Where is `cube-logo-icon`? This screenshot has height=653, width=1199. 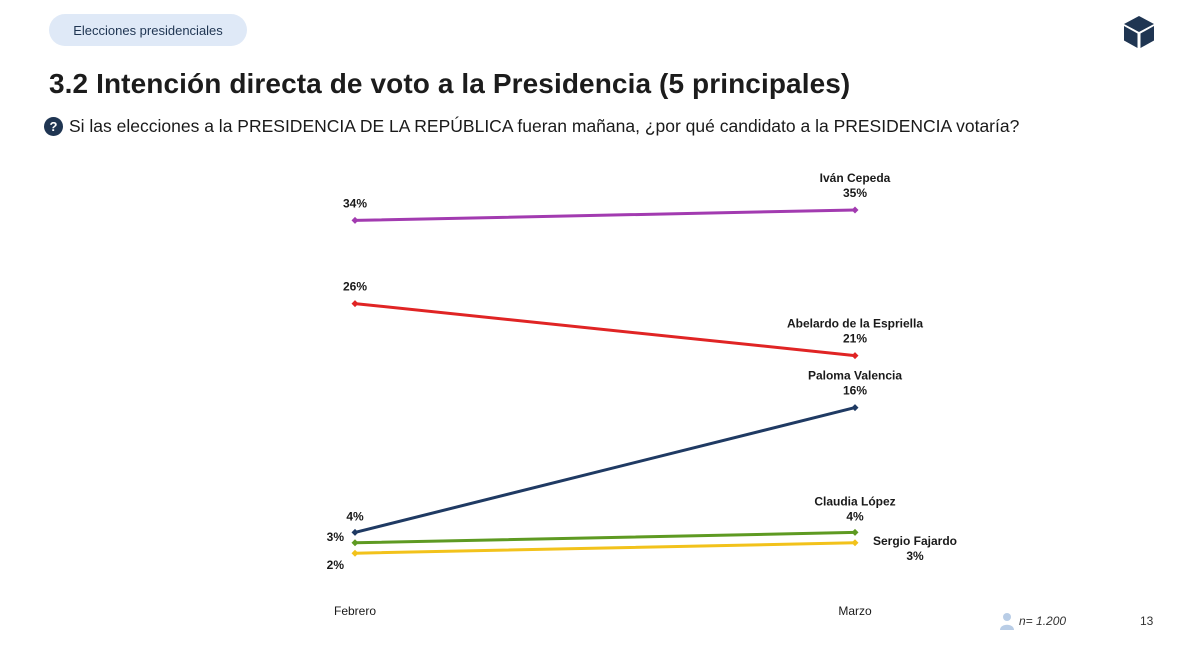
cube-logo-icon is located at coordinates (1139, 32).